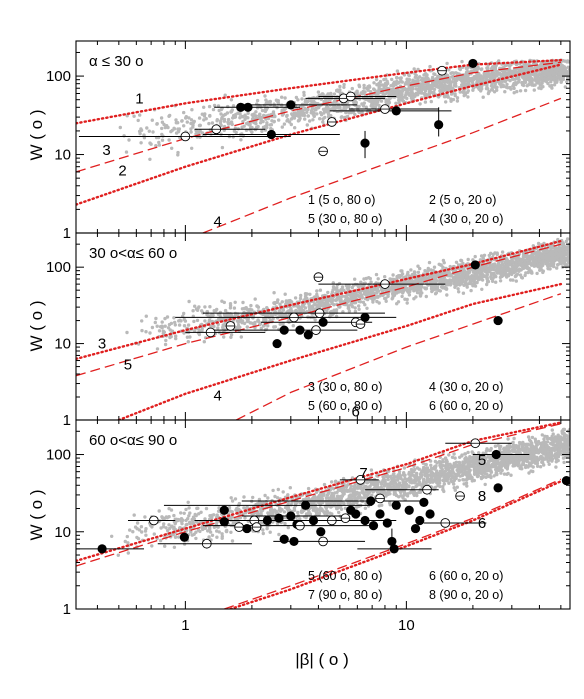 This screenshot has width=584, height=699. I want to click on curve-label-3: 3, so click(106, 150).